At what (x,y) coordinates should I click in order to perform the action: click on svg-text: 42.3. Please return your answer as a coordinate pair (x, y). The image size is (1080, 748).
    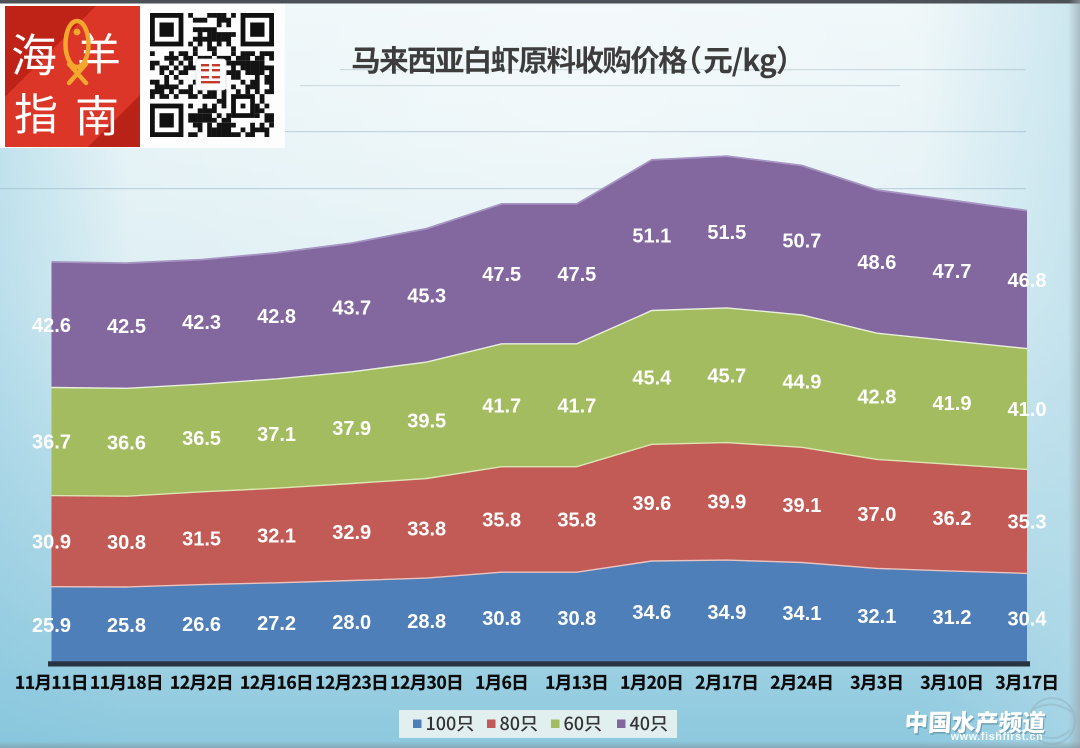
    Looking at the image, I should click on (201, 323).